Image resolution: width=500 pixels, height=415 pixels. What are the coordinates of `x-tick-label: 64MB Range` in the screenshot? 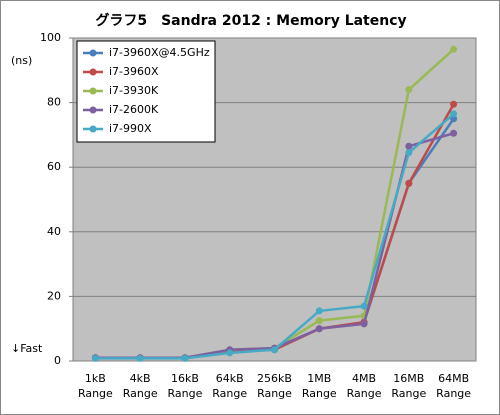 It's located at (454, 386).